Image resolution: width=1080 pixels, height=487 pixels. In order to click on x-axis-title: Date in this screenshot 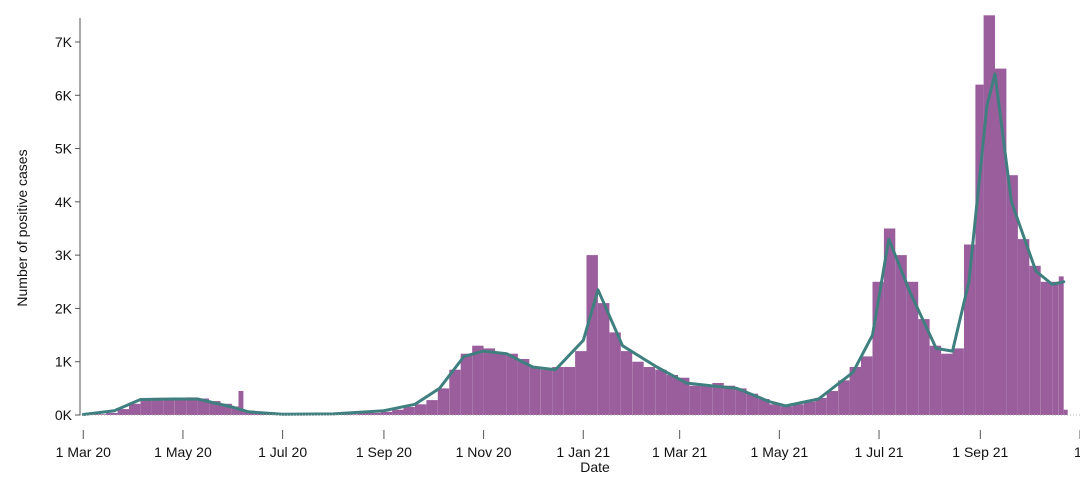, I will do `click(595, 467)`.